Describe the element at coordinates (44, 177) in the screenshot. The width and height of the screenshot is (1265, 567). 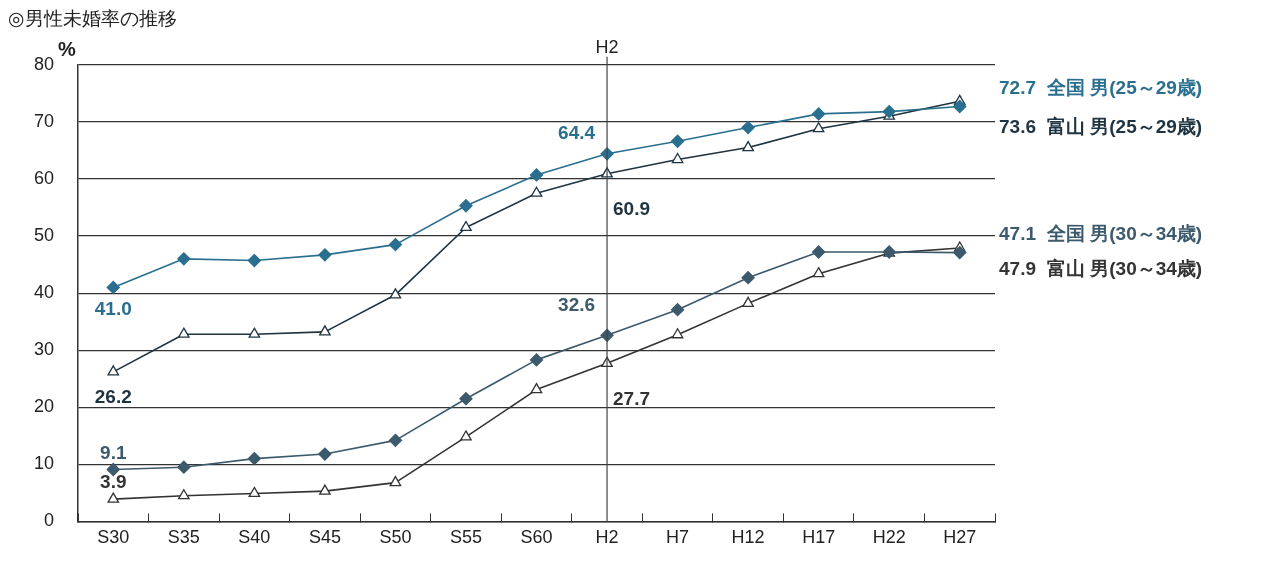
I see `y-tick-label: 60` at that location.